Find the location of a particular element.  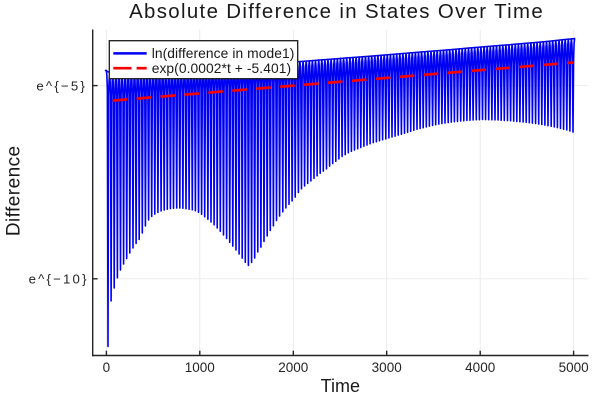

svg-text: 0 is located at coordinates (107, 367).